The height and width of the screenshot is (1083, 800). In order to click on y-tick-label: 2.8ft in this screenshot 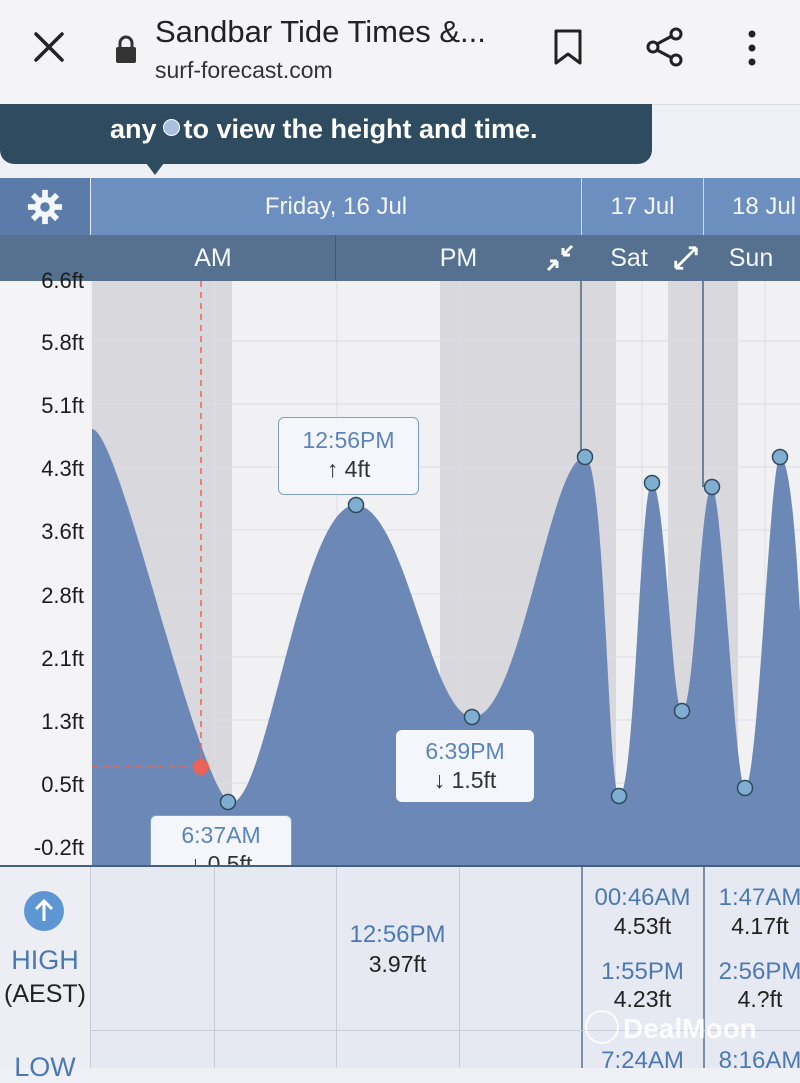, I will do `click(62, 595)`.